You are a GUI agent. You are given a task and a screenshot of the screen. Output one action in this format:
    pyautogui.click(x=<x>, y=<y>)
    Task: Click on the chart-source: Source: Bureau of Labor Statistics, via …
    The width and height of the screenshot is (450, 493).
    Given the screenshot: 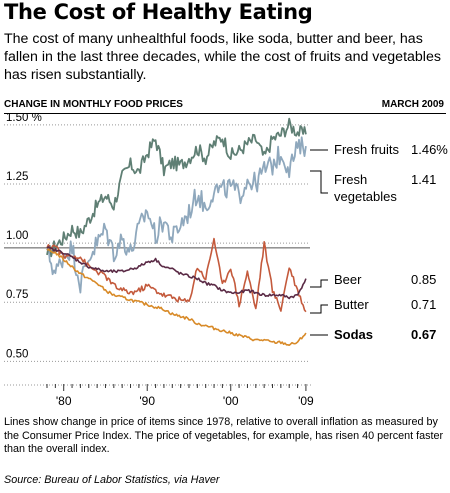 What is the action you would take?
    pyautogui.click(x=112, y=480)
    